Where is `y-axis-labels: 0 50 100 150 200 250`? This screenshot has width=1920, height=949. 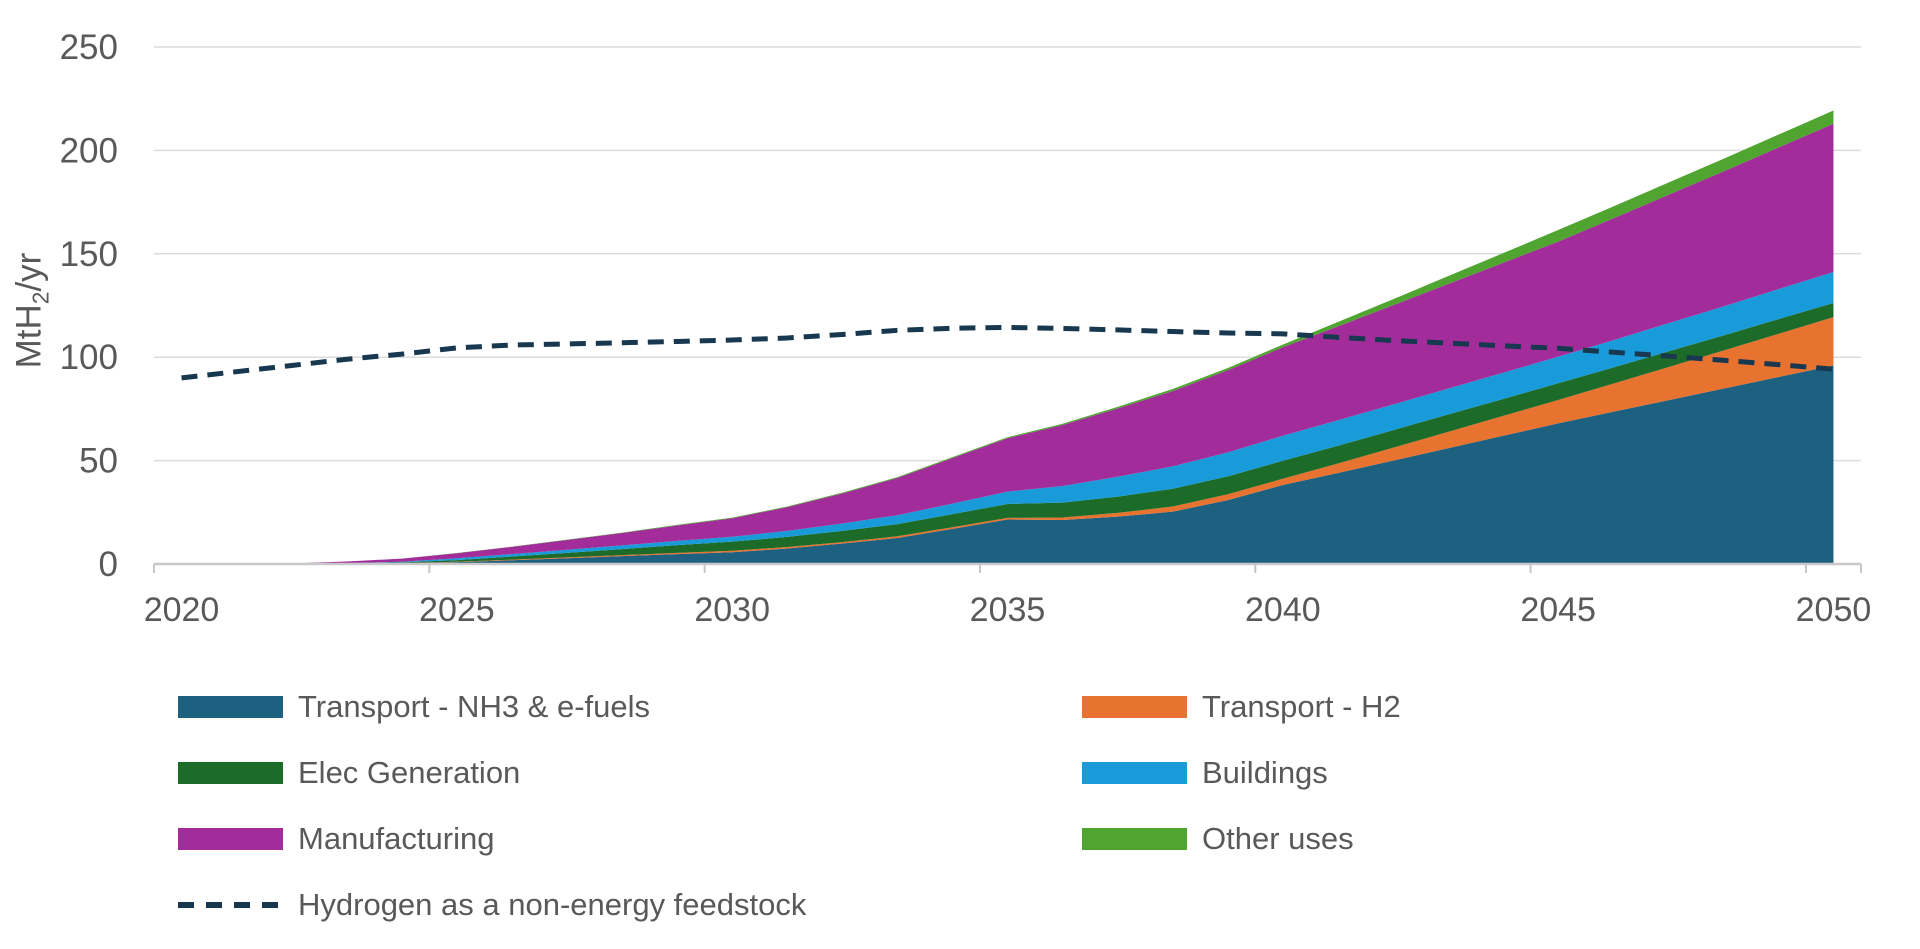
y-axis-labels: 0 50 100 150 200 250 is located at coordinates (89, 306).